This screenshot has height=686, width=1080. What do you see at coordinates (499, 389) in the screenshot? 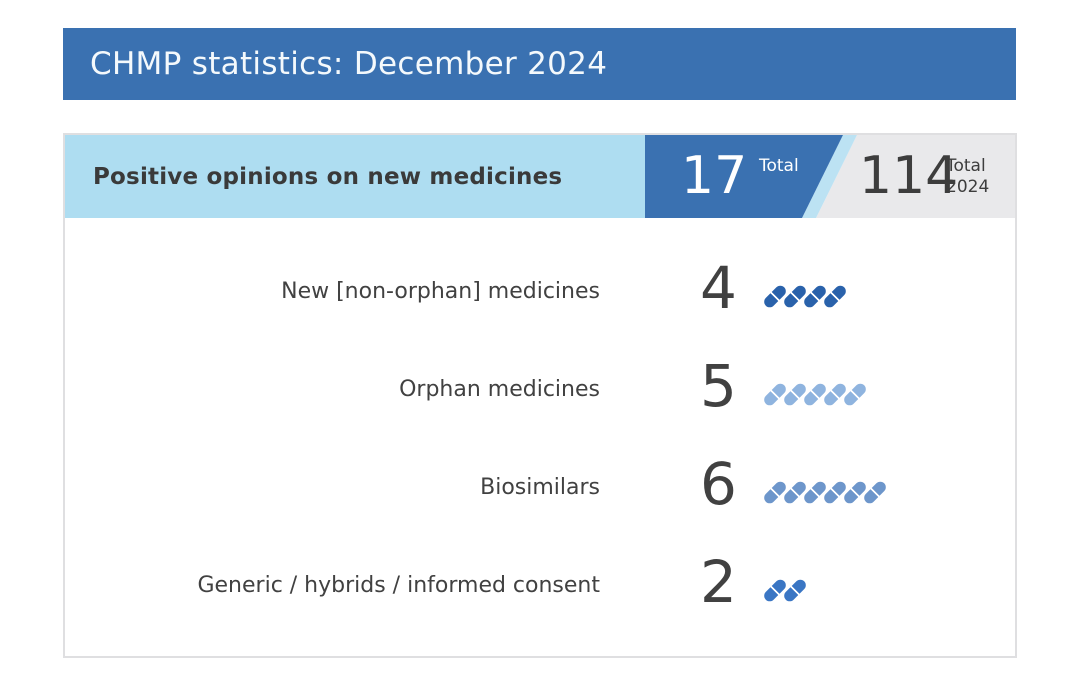
I see `row-label: Orphan medicines` at bounding box center [499, 389].